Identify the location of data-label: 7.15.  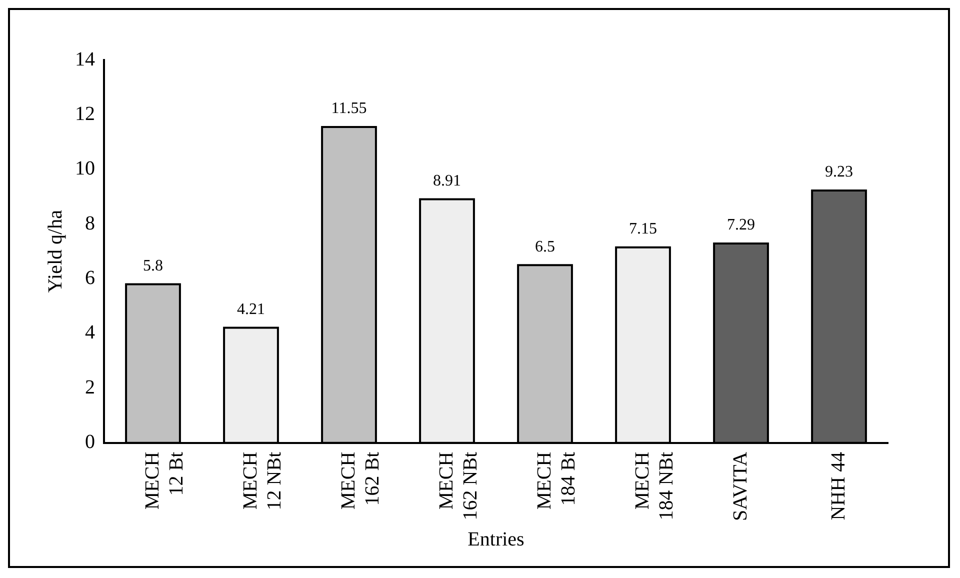
(643, 229).